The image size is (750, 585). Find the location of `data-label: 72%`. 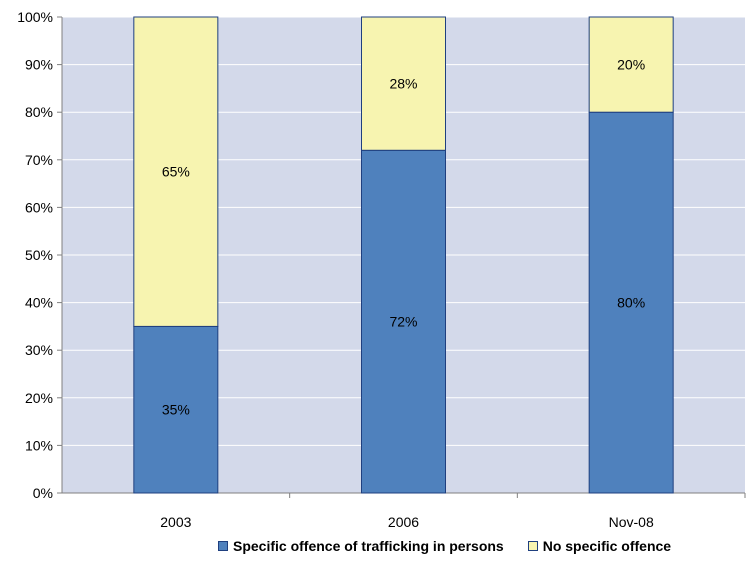

data-label: 72% is located at coordinates (403, 322).